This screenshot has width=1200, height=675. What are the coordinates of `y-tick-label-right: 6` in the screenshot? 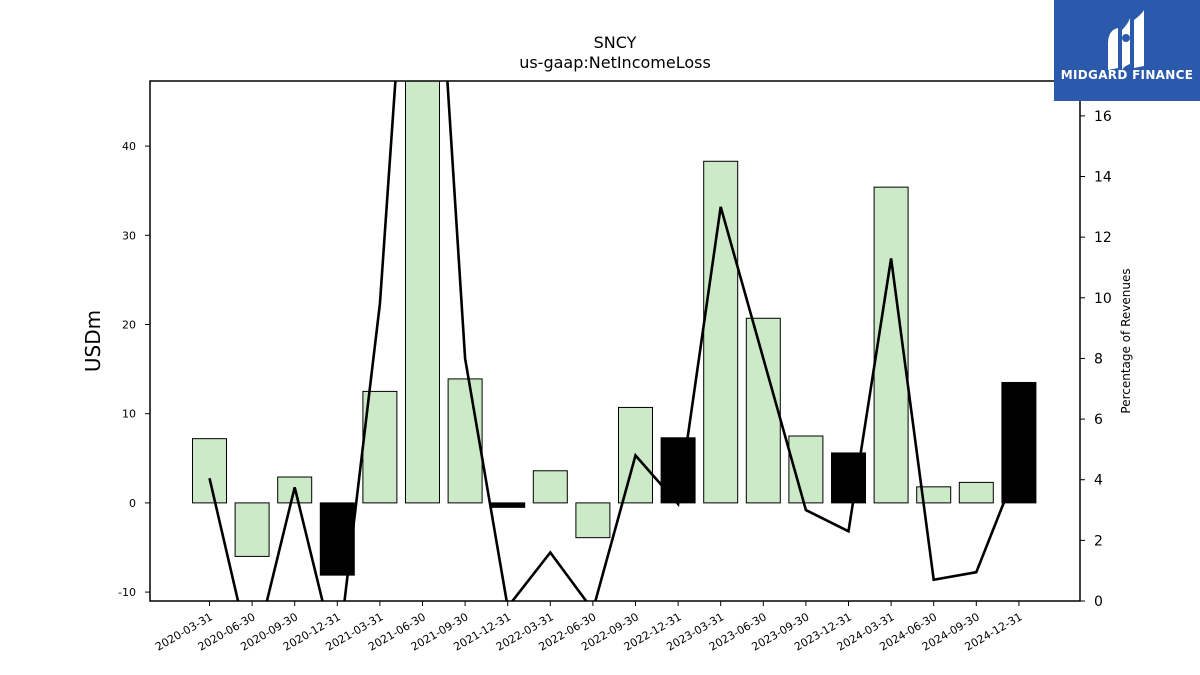 It's located at (1098, 420).